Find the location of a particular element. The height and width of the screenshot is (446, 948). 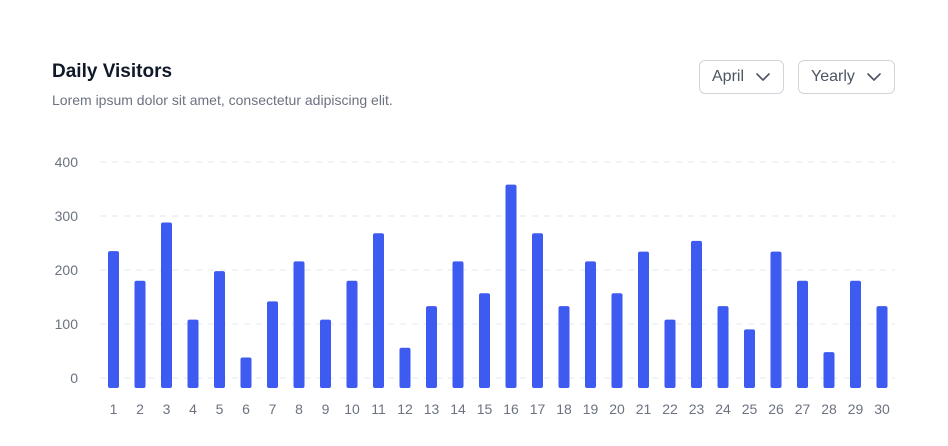

x-tick-label: 10 is located at coordinates (352, 409).